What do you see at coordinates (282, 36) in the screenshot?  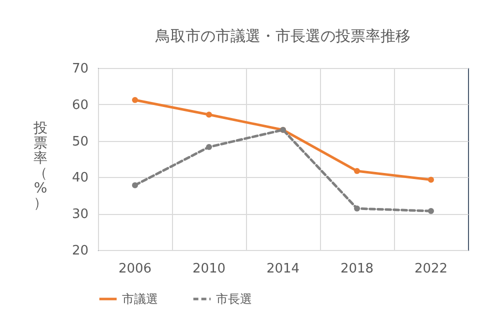 I see `chart-title: 鳥取市の市議選・市長選の投票率推移` at bounding box center [282, 36].